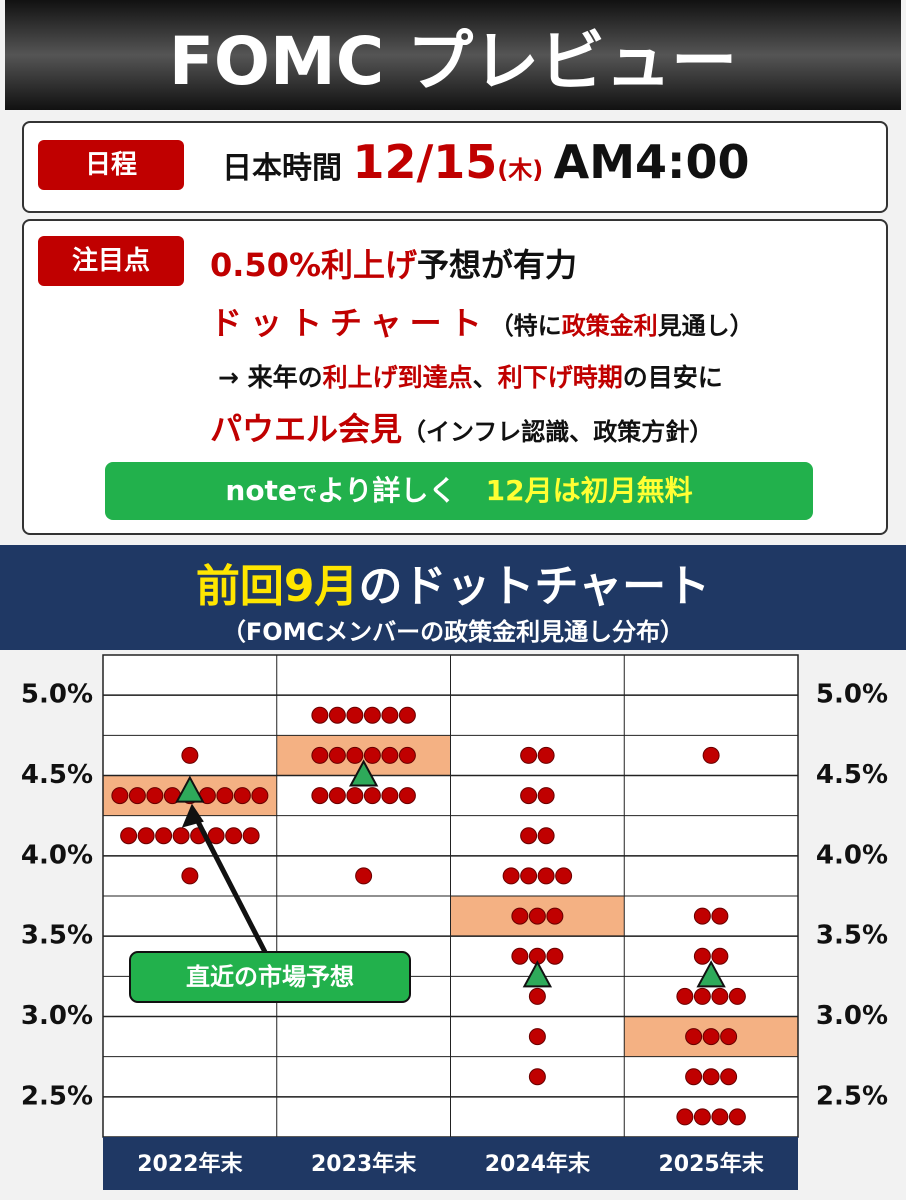 This screenshot has height=1200, width=906. What do you see at coordinates (852, 1096) in the screenshot?
I see `y2-tick-label: 2.5%` at bounding box center [852, 1096].